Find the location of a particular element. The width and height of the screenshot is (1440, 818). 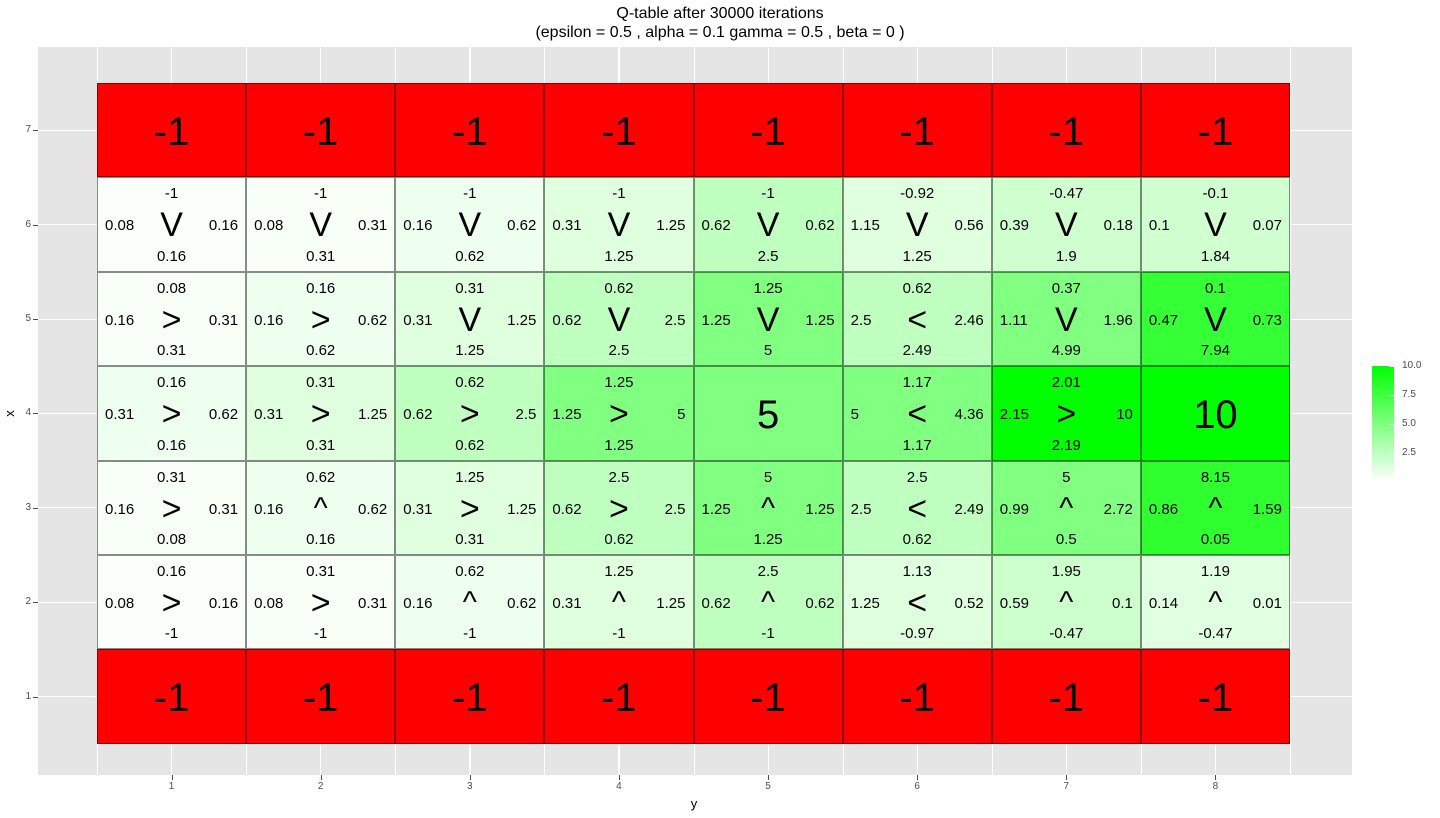

heatmap-cell: -1 0.31 0.08 0.31 V is located at coordinates (321, 224).